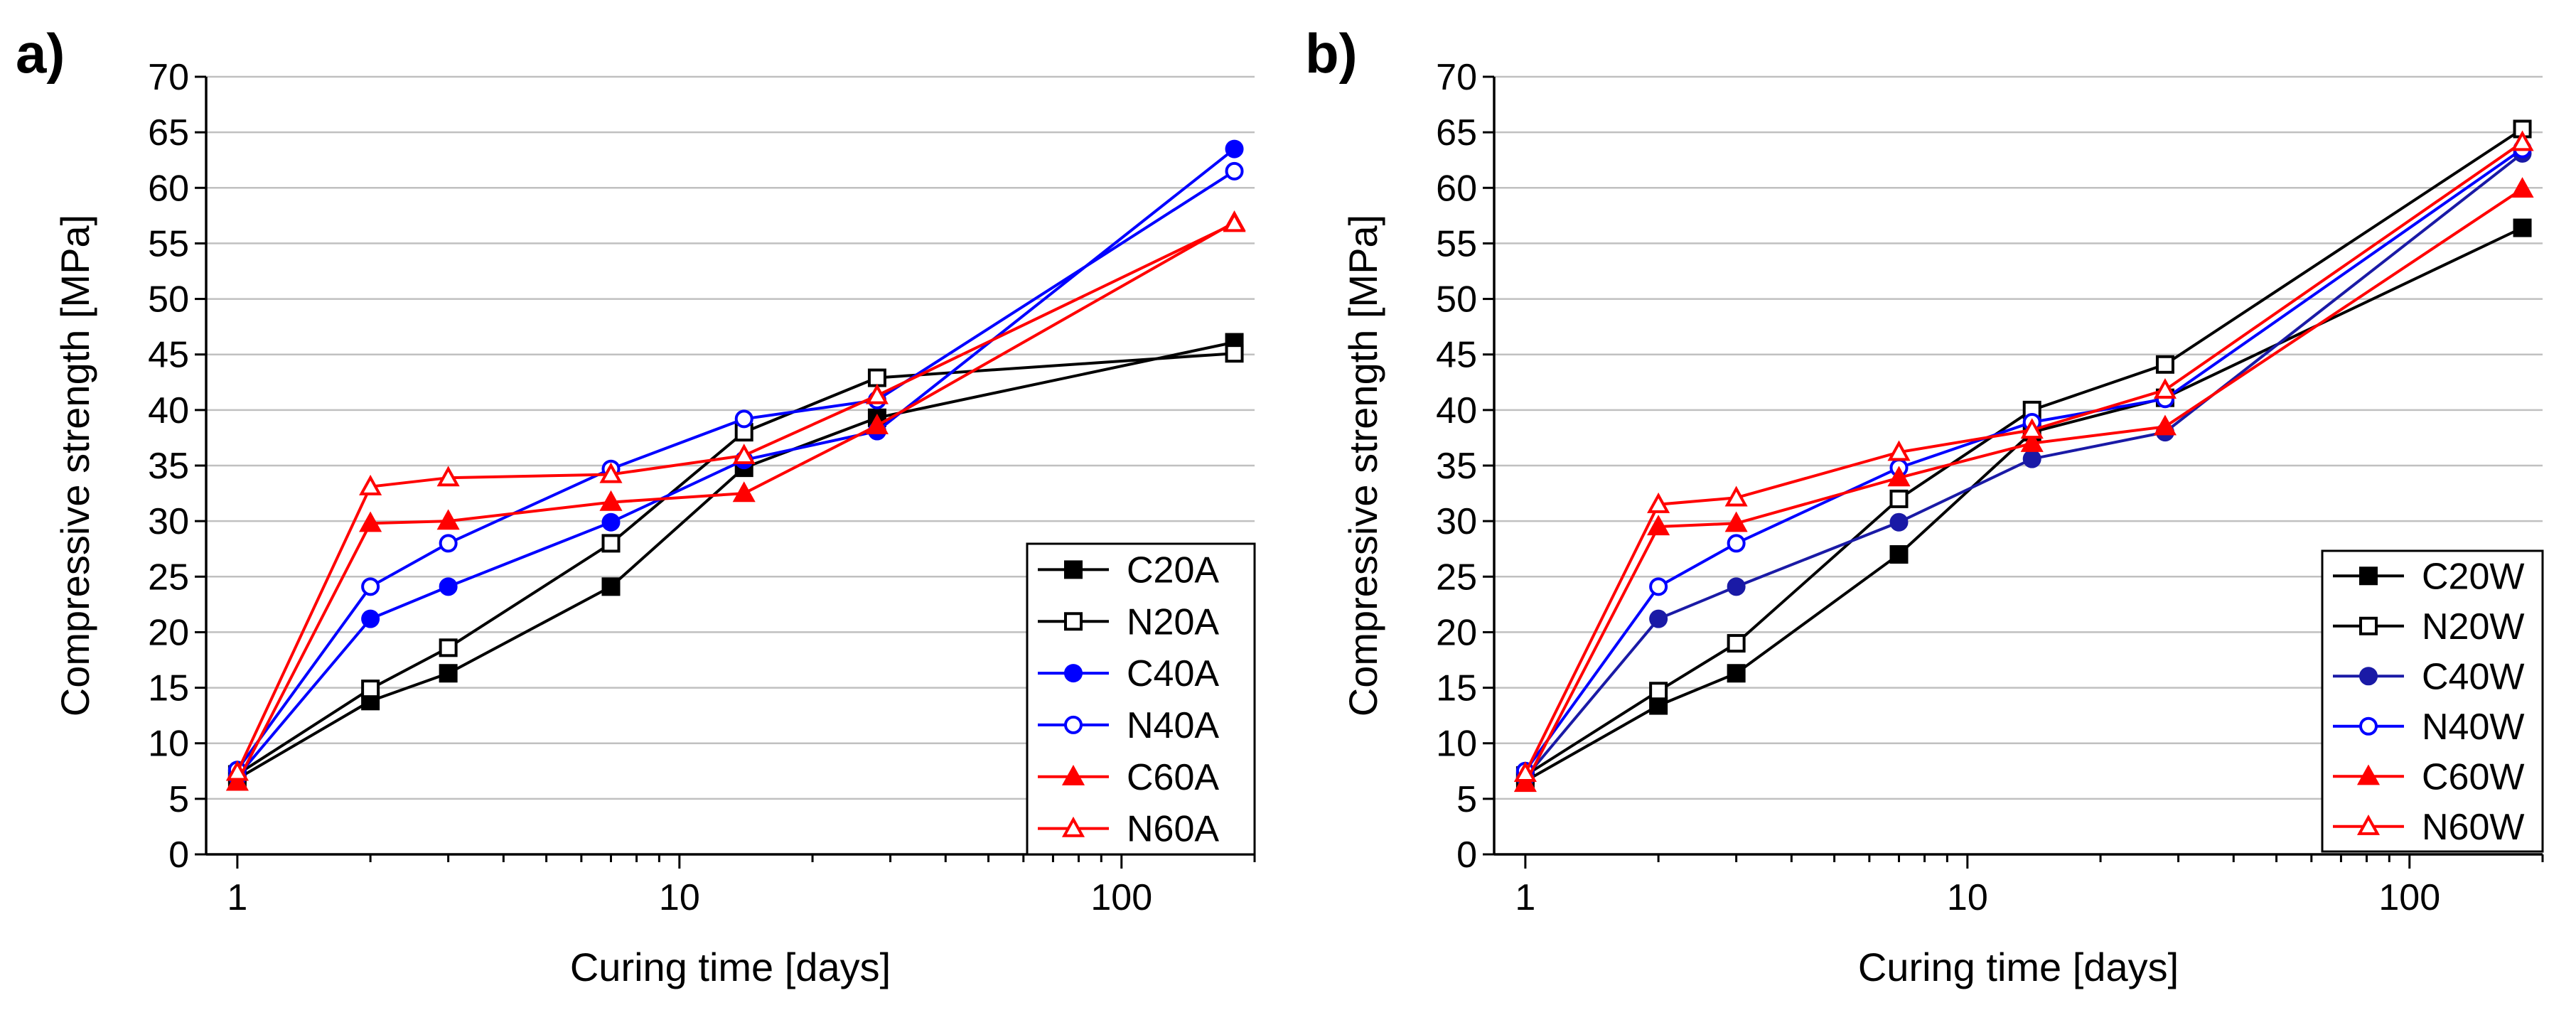 The width and height of the screenshot is (2576, 1015). What do you see at coordinates (1173, 673) in the screenshot?
I see `legend-label: C40A` at bounding box center [1173, 673].